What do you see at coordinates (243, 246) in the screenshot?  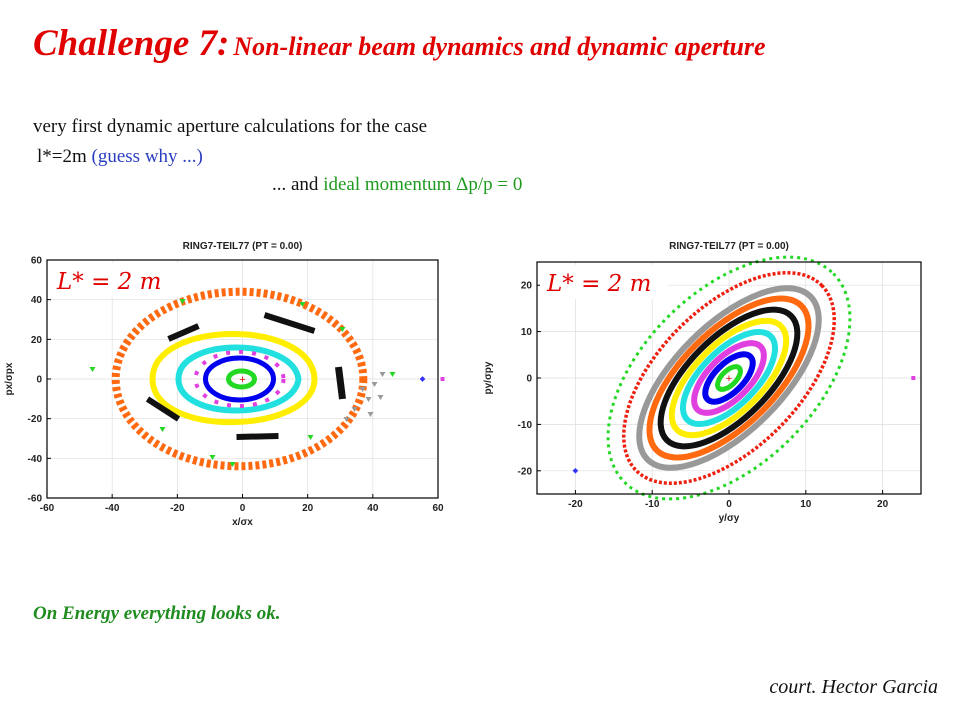 I see `x-title: RING7-TEIL77 (PT = 0.00)` at bounding box center [243, 246].